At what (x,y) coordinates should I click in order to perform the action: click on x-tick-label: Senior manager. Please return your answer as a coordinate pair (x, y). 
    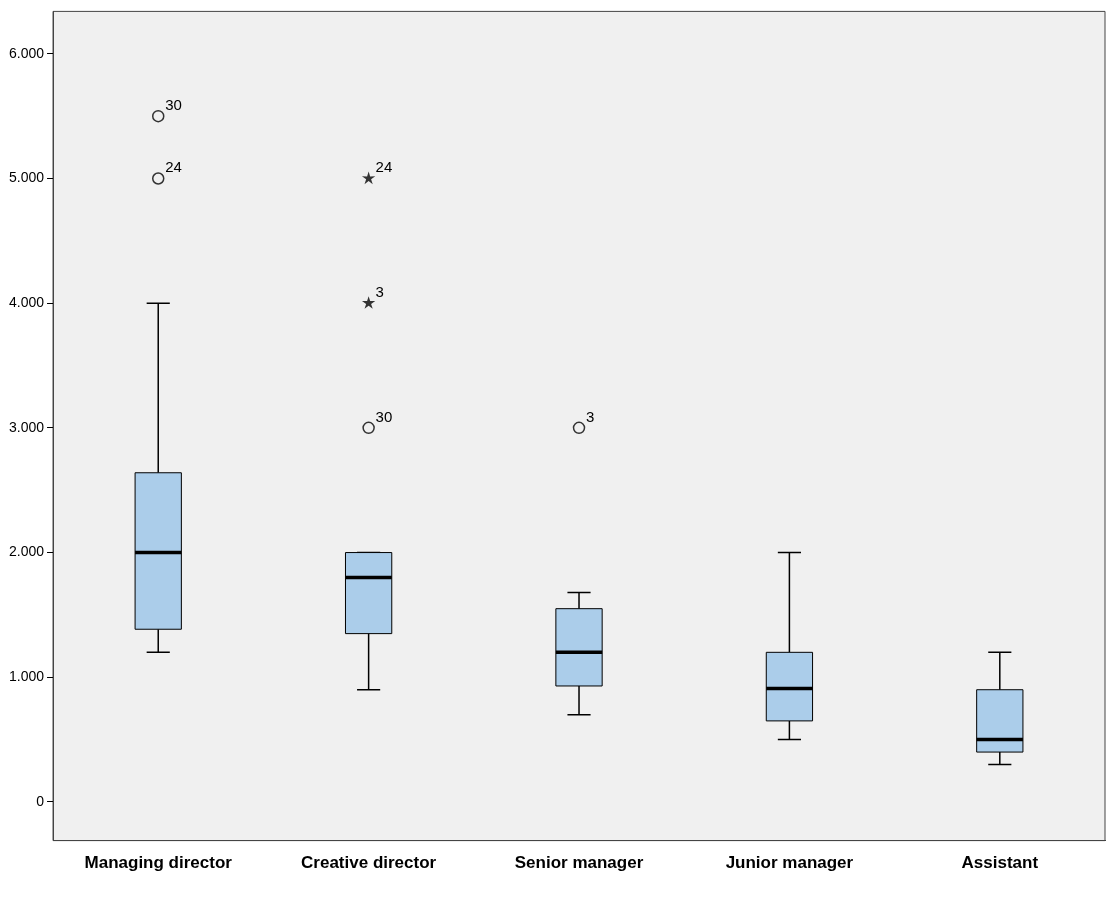
    Looking at the image, I should click on (579, 863).